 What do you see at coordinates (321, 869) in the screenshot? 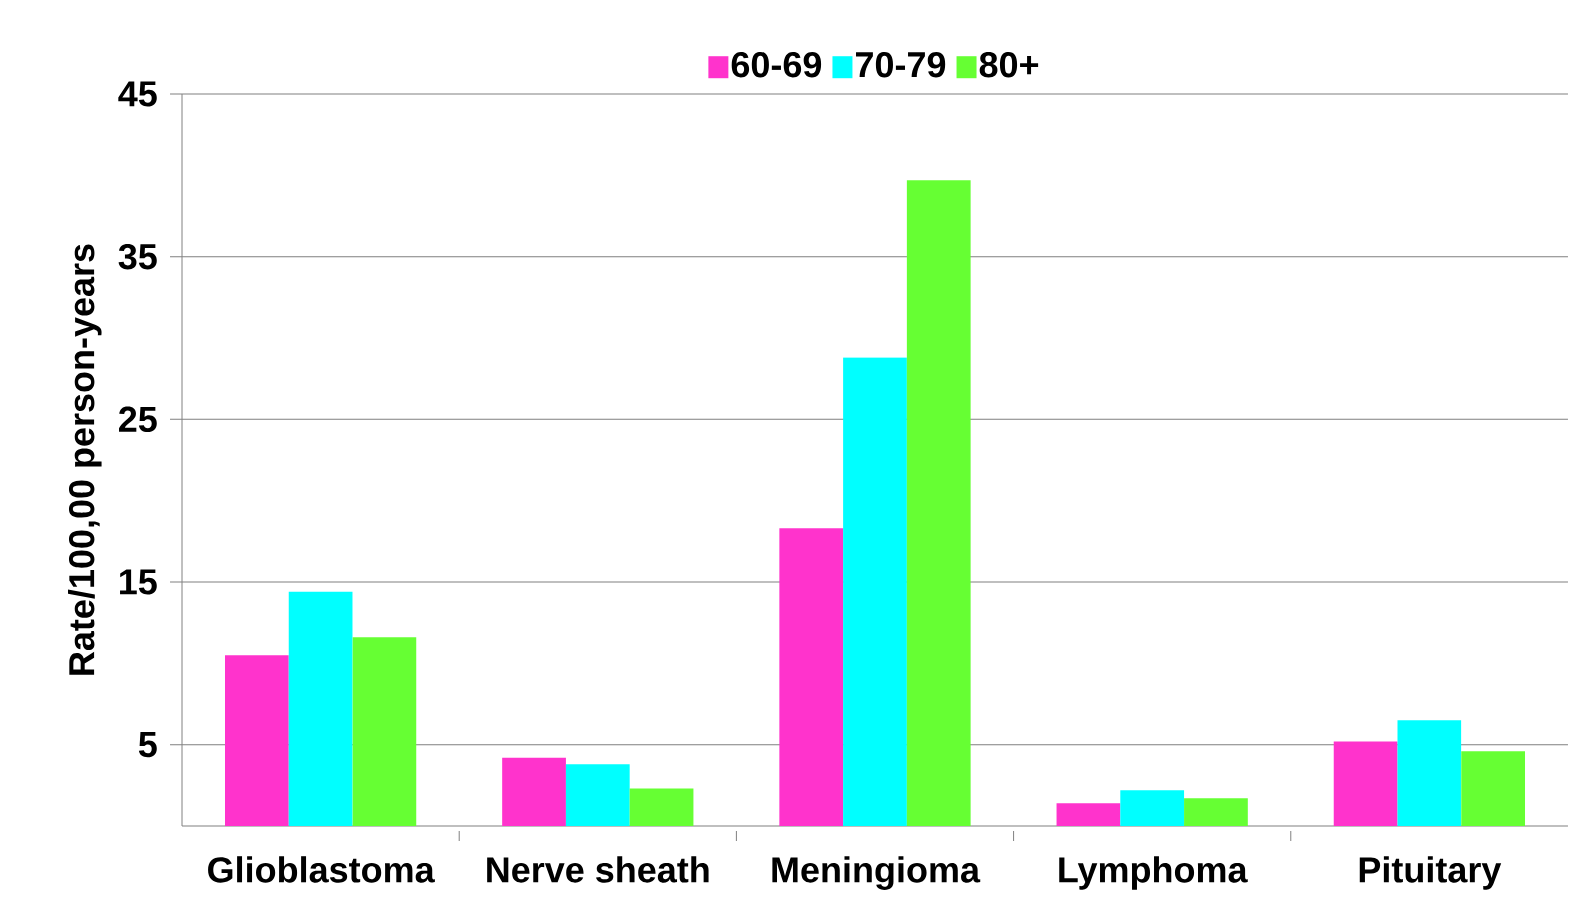
I see `x-tick-label: Glioblastoma` at bounding box center [321, 869].